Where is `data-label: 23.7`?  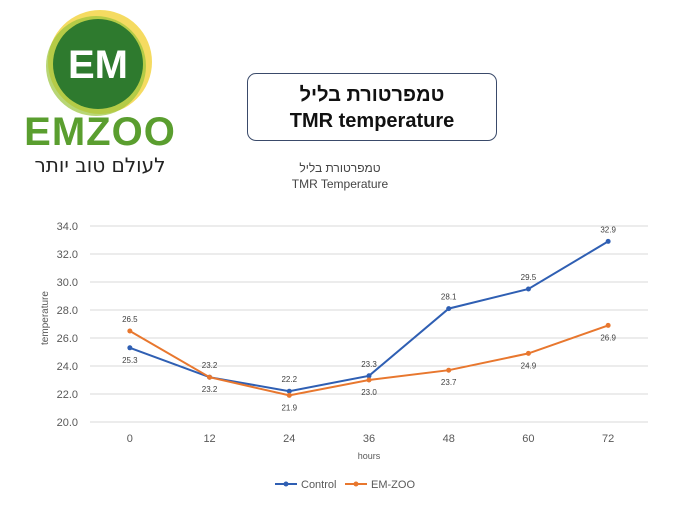
data-label: 23.7 is located at coordinates (449, 382).